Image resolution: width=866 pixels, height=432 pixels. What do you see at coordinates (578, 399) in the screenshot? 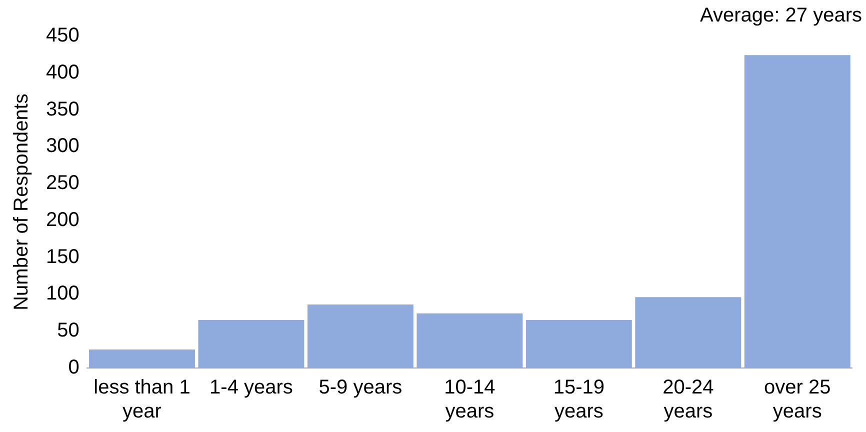
I see `x-tick-label: 15-19 years` at bounding box center [578, 399].